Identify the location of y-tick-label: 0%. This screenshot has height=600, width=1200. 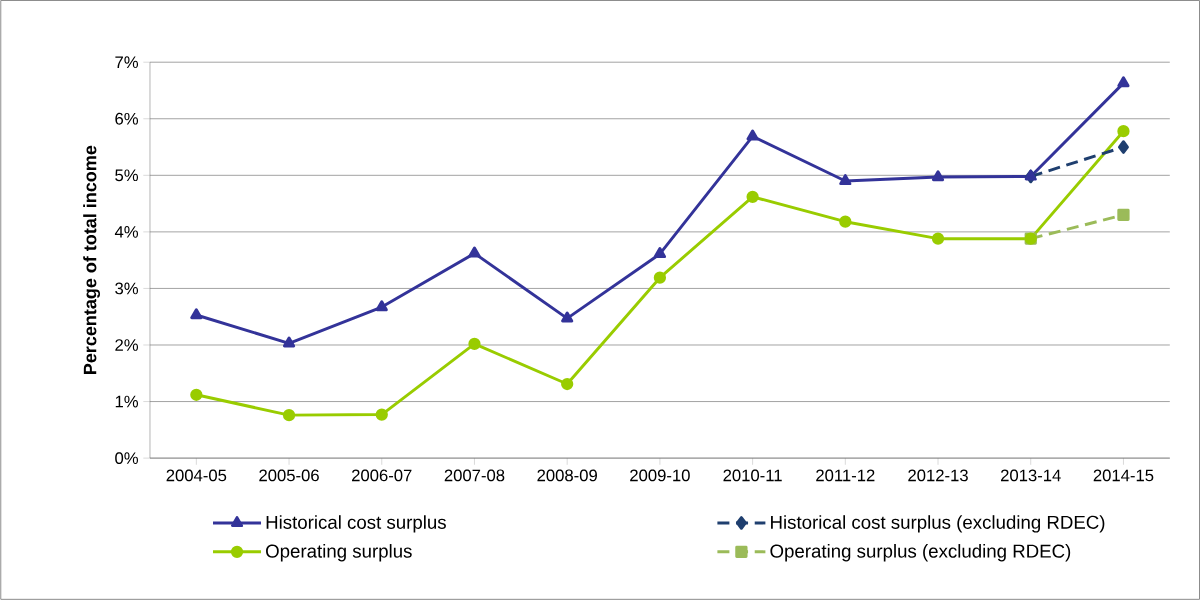
(127, 458).